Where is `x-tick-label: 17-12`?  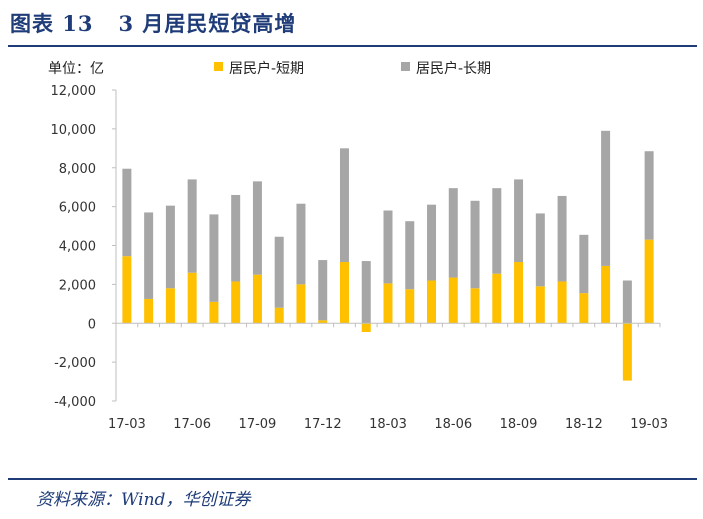
x-tick-label: 17-12 is located at coordinates (323, 424).